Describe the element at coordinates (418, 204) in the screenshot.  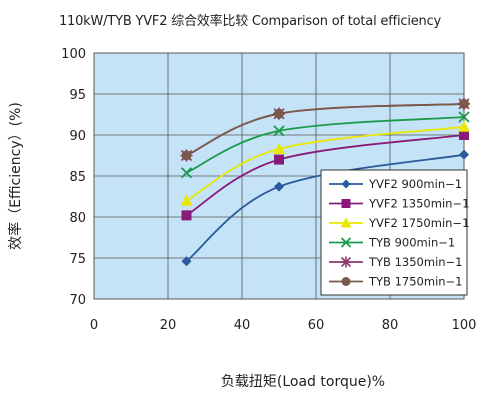
I see `legend-label: YVF2 1350min−1` at that location.